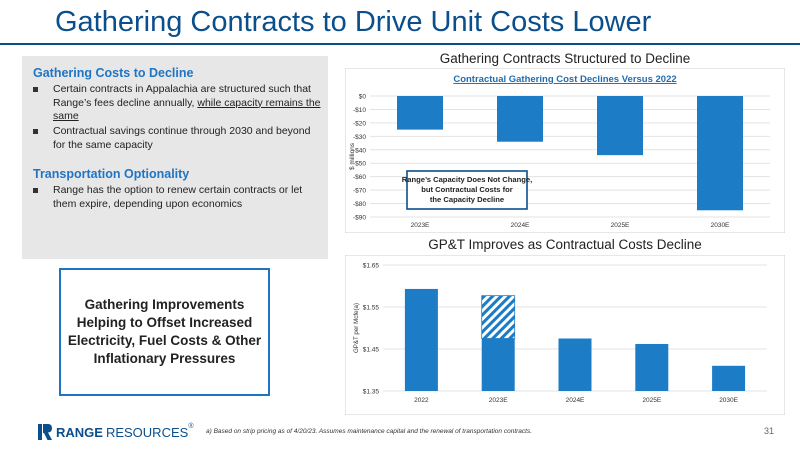 Image resolution: width=800 pixels, height=450 pixels. Describe the element at coordinates (421, 400) in the screenshot. I see `x-tick-label: 2022` at that location.